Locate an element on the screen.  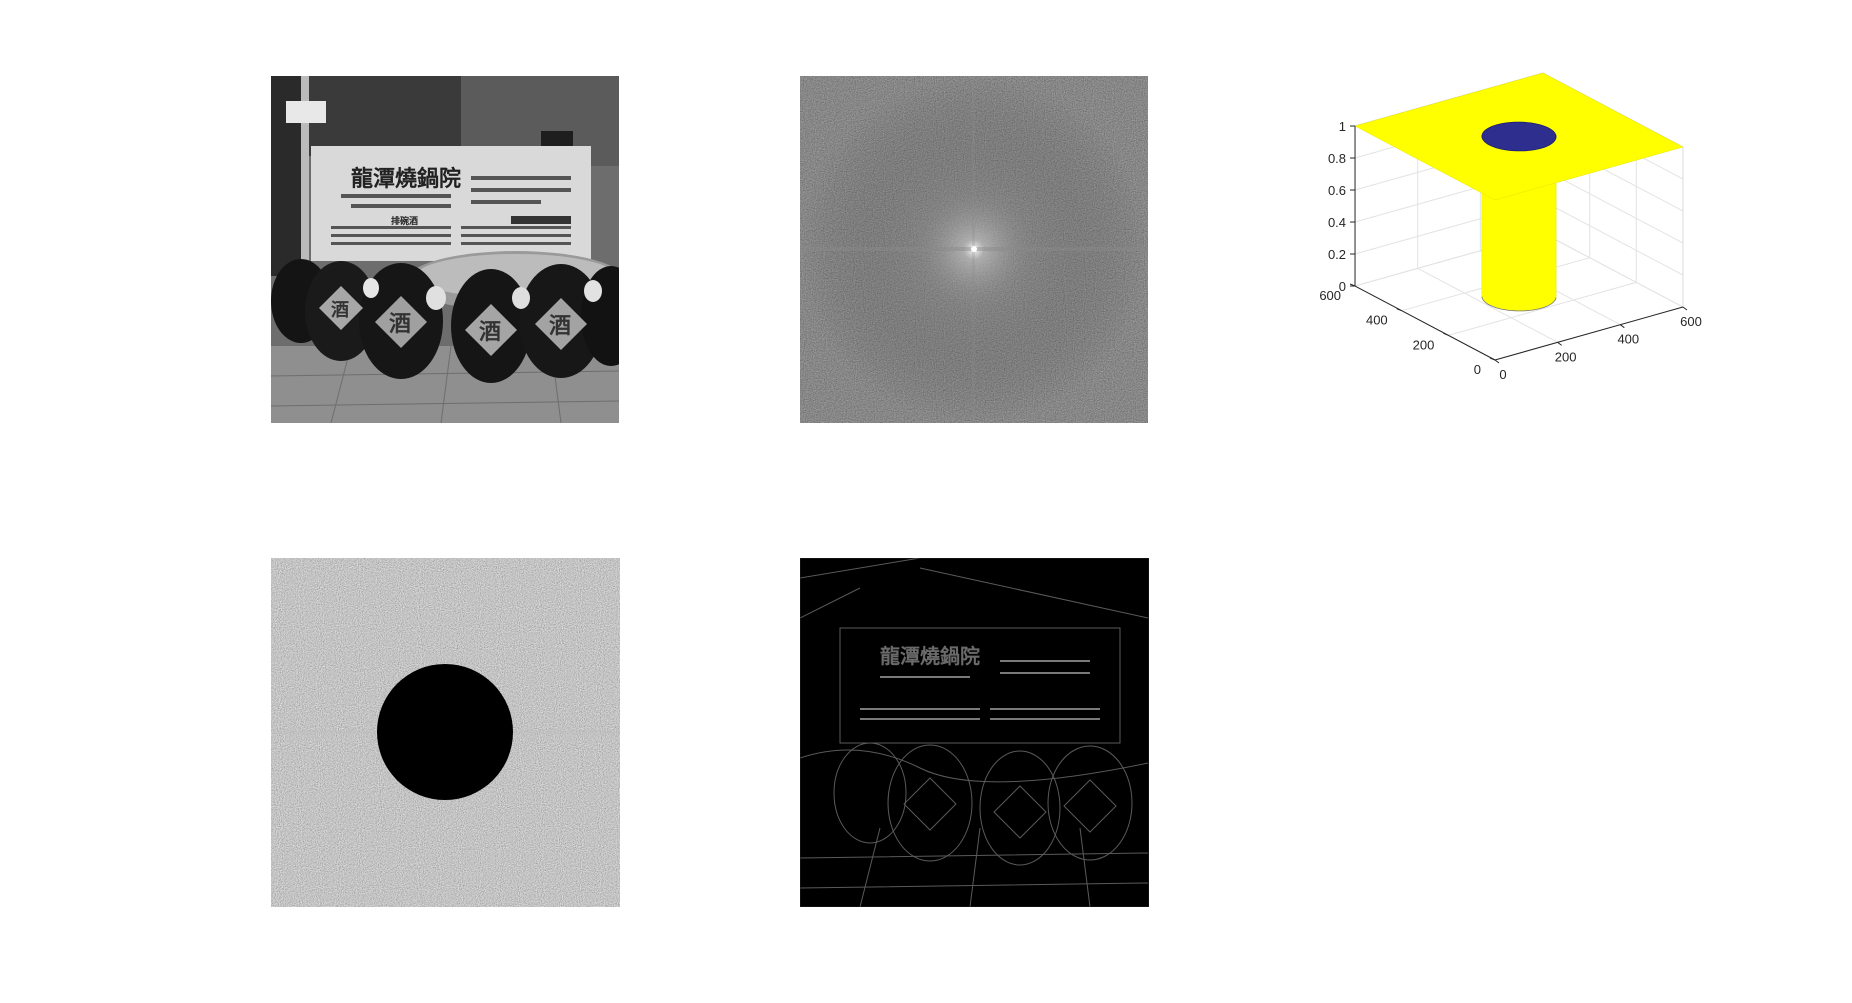
z-tick-label: 0.4 is located at coordinates (1337, 222).